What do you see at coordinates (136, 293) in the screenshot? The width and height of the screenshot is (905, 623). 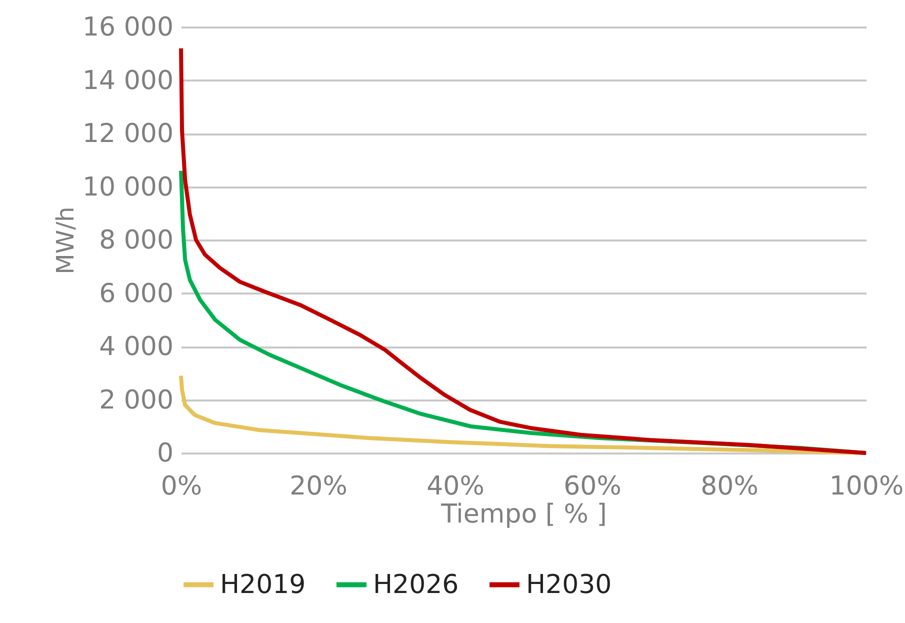 I see `y-tick-label: 6 000` at bounding box center [136, 293].